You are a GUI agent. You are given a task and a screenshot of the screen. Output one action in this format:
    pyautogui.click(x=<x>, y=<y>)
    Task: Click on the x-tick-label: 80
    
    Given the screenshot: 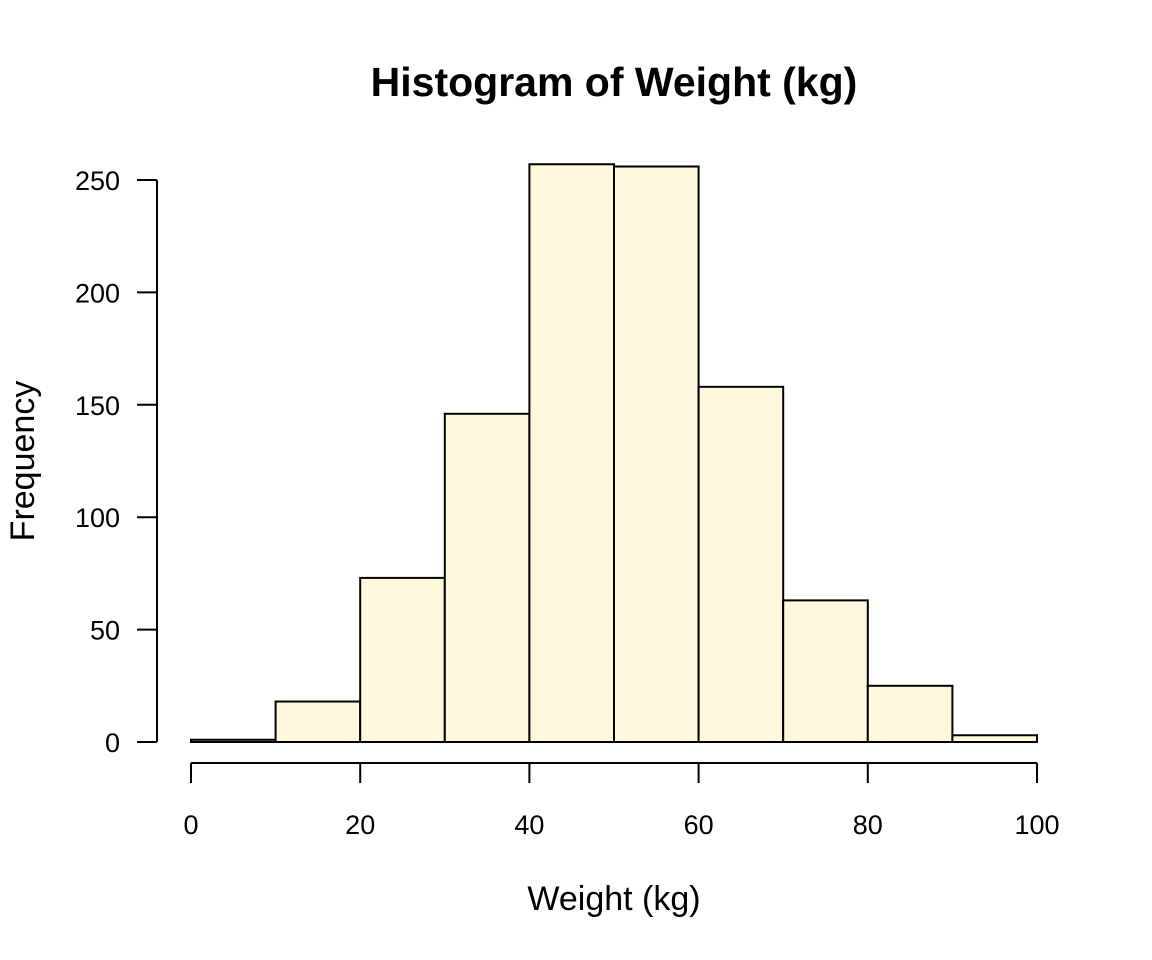 What is the action you would take?
    pyautogui.click(x=868, y=825)
    